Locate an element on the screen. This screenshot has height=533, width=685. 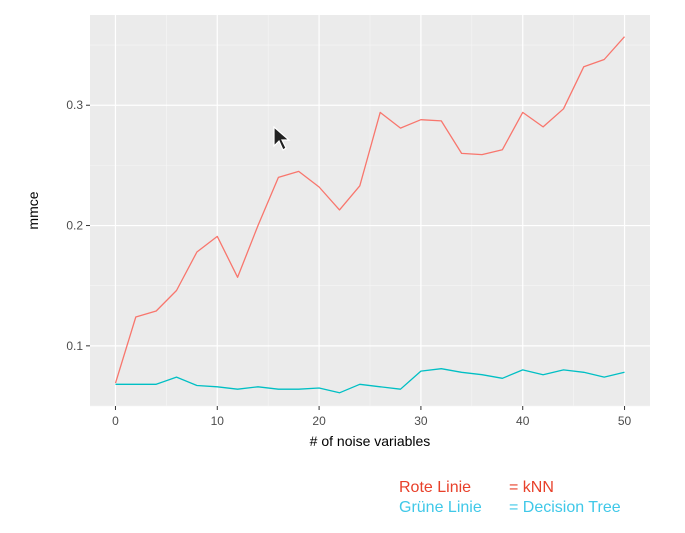
x-axis-title: # of noise variables is located at coordinates (370, 441).